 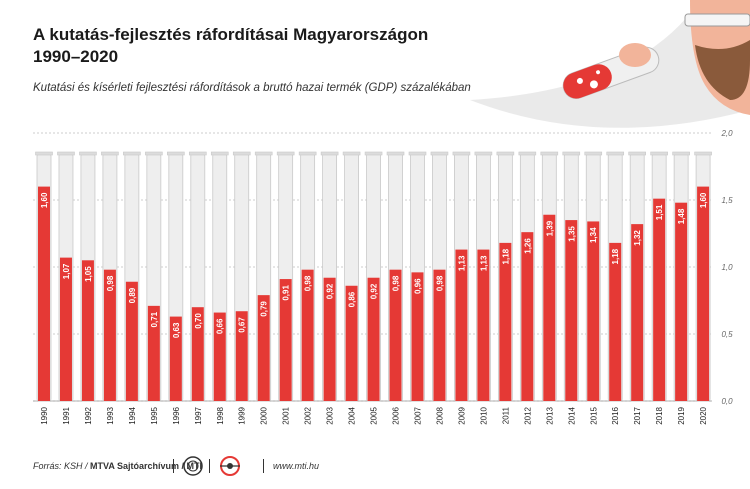 What do you see at coordinates (593, 235) in the screenshot?
I see `bar-value-label: 1,34` at bounding box center [593, 235].